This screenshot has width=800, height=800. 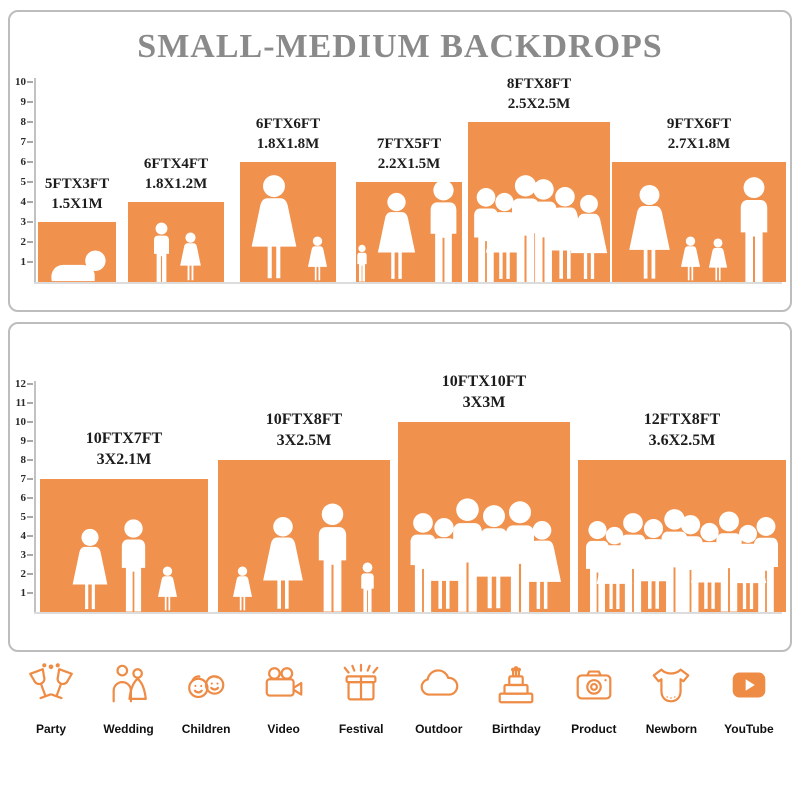 I want to click on category-festival: Festival, so click(x=361, y=698).